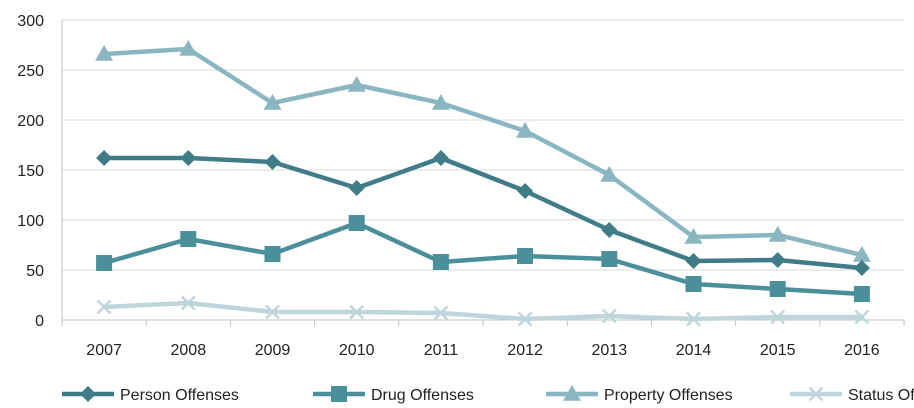  Describe the element at coordinates (30, 221) in the screenshot. I see `y-tick-label: 100` at that location.